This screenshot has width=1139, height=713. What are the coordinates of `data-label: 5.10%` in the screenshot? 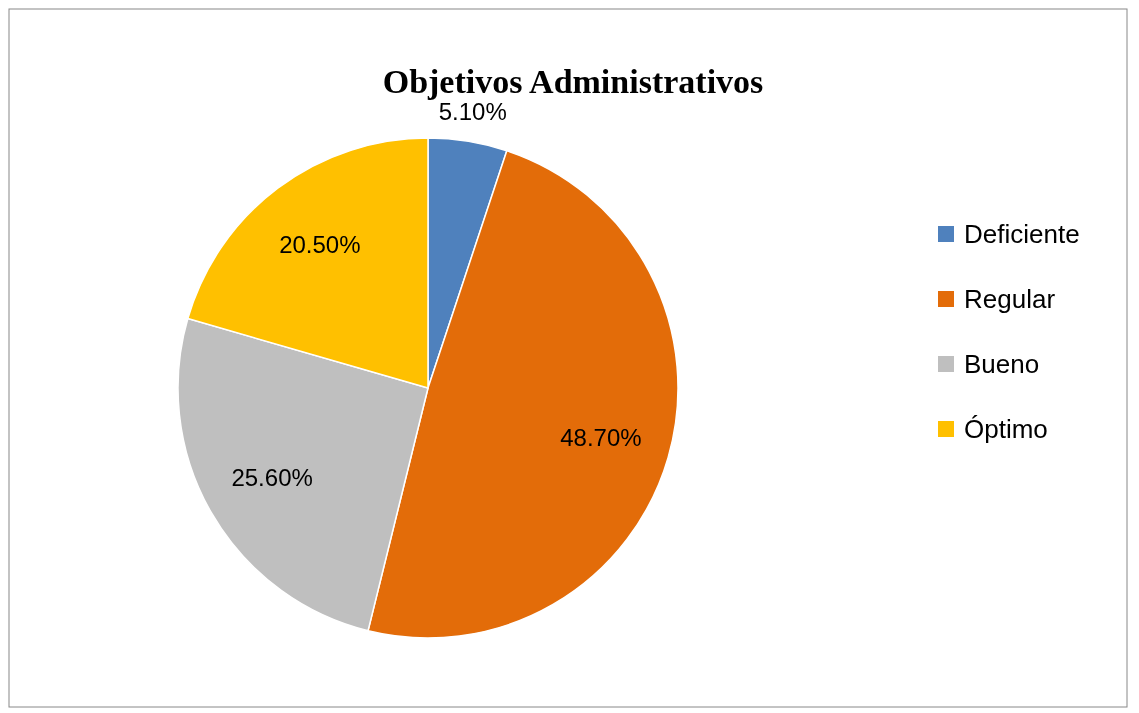 It's located at (472, 111).